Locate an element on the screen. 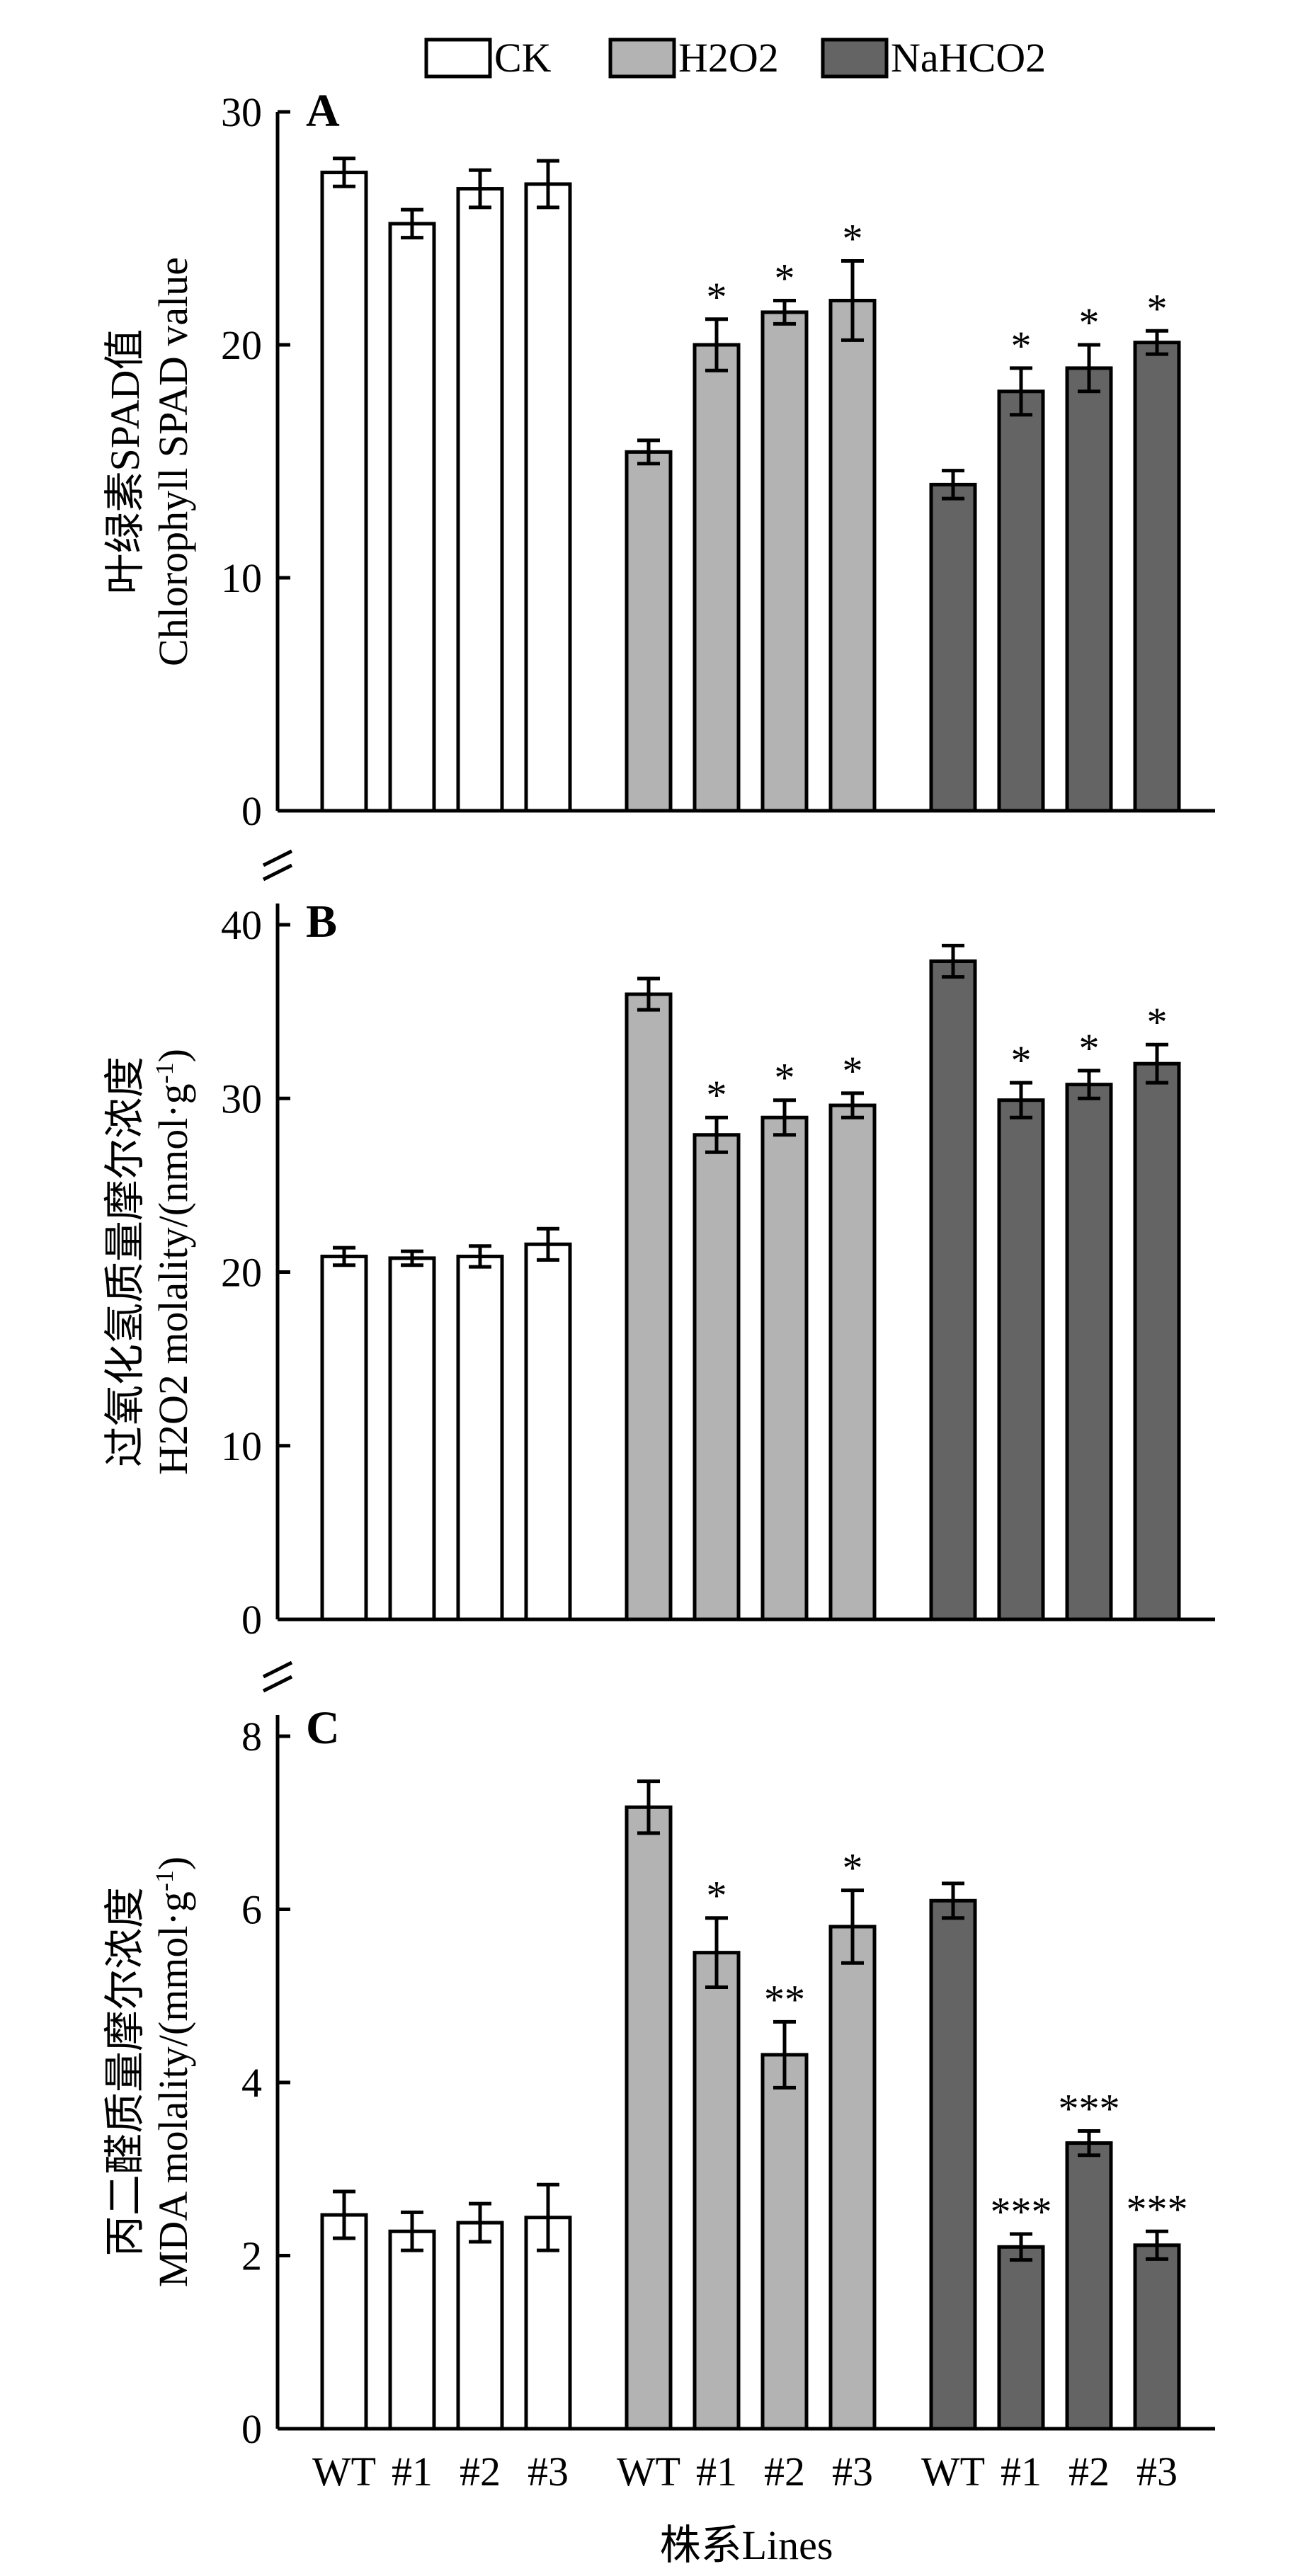 Image resolution: width=1305 pixels, height=2576 pixels. panel-a-y-tick-label: 30 is located at coordinates (242, 112).